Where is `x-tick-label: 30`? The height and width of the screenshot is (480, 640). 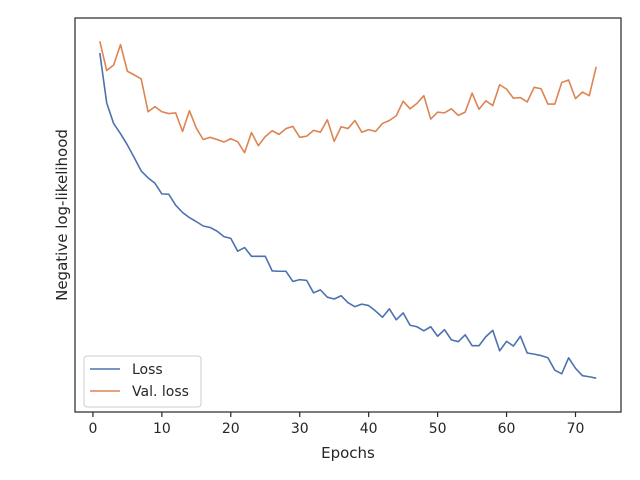
x-tick-label: 30 is located at coordinates (300, 429).